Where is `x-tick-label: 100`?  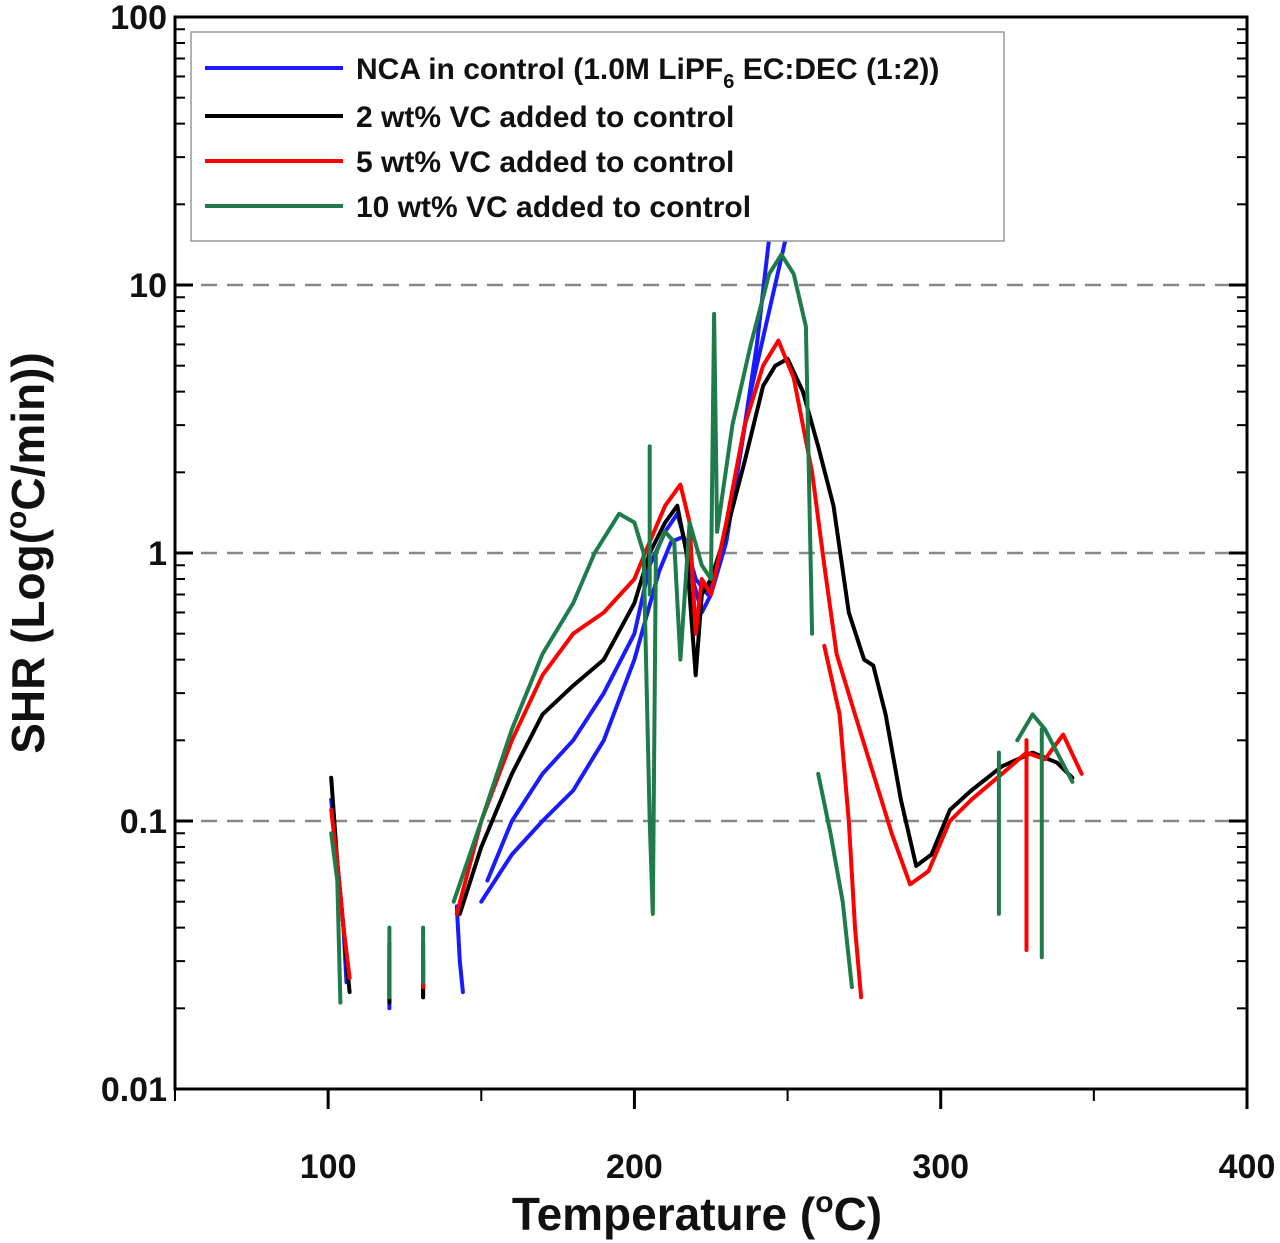
x-tick-label: 100 is located at coordinates (328, 1167).